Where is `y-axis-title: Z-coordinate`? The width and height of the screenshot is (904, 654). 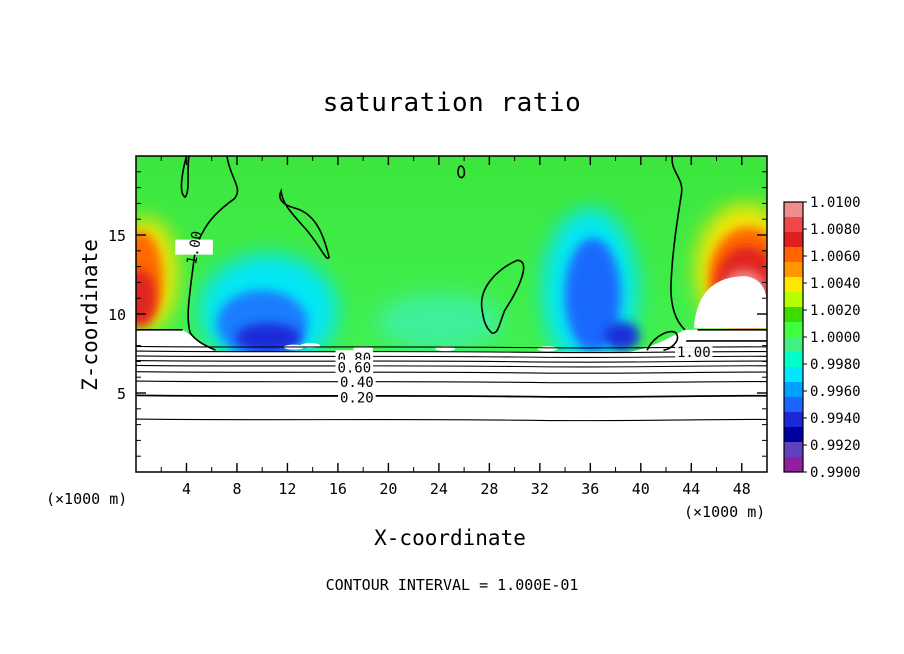
y-axis-title: Z-coordinate is located at coordinates (90, 315).